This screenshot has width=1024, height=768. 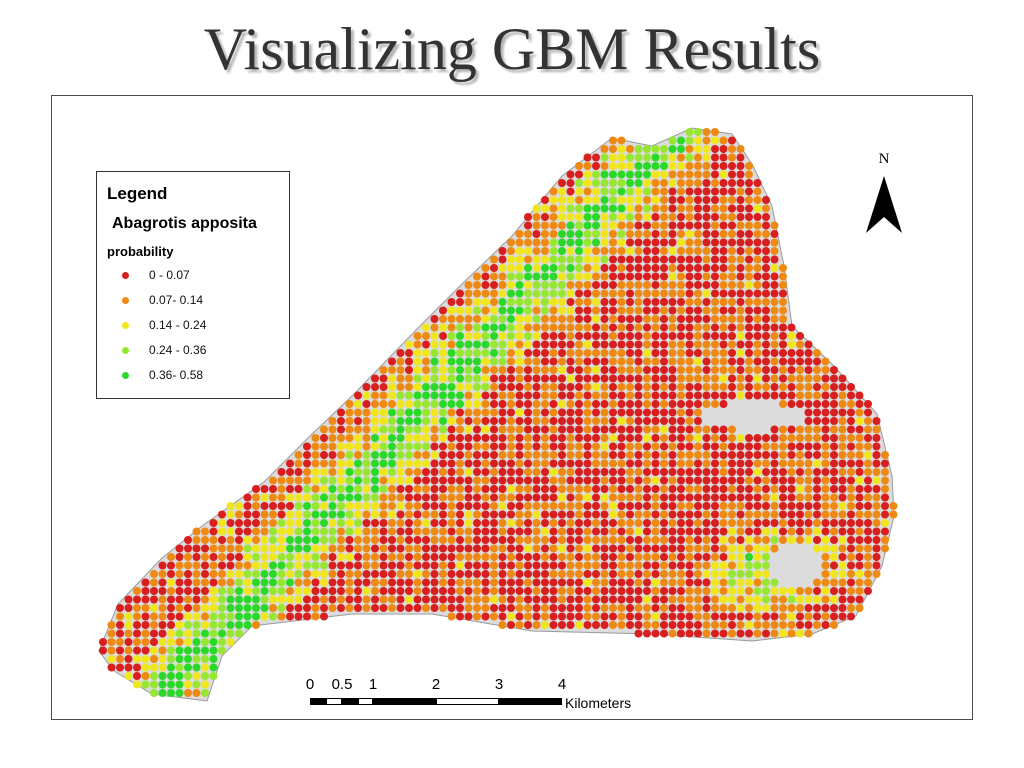 I want to click on scale-segment, so click(x=334, y=701).